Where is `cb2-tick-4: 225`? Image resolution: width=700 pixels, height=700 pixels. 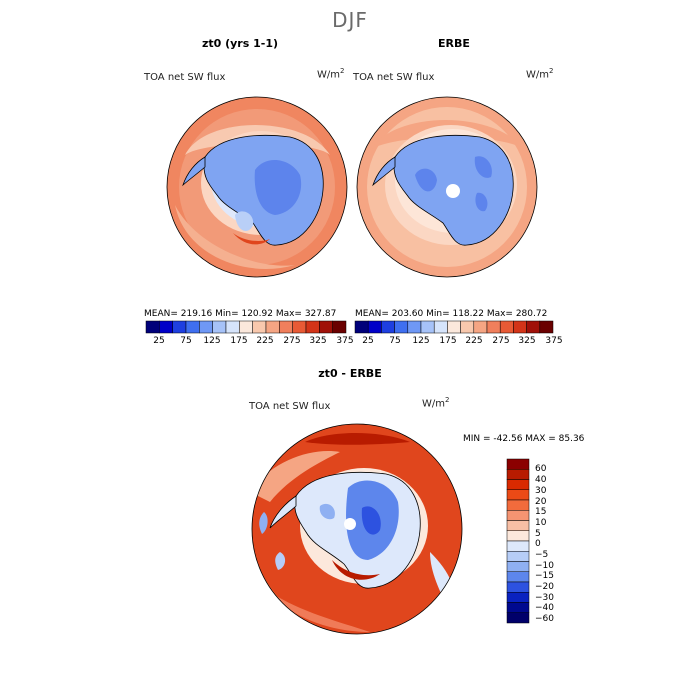 cb2-tick-4: 225 is located at coordinates (474, 341).